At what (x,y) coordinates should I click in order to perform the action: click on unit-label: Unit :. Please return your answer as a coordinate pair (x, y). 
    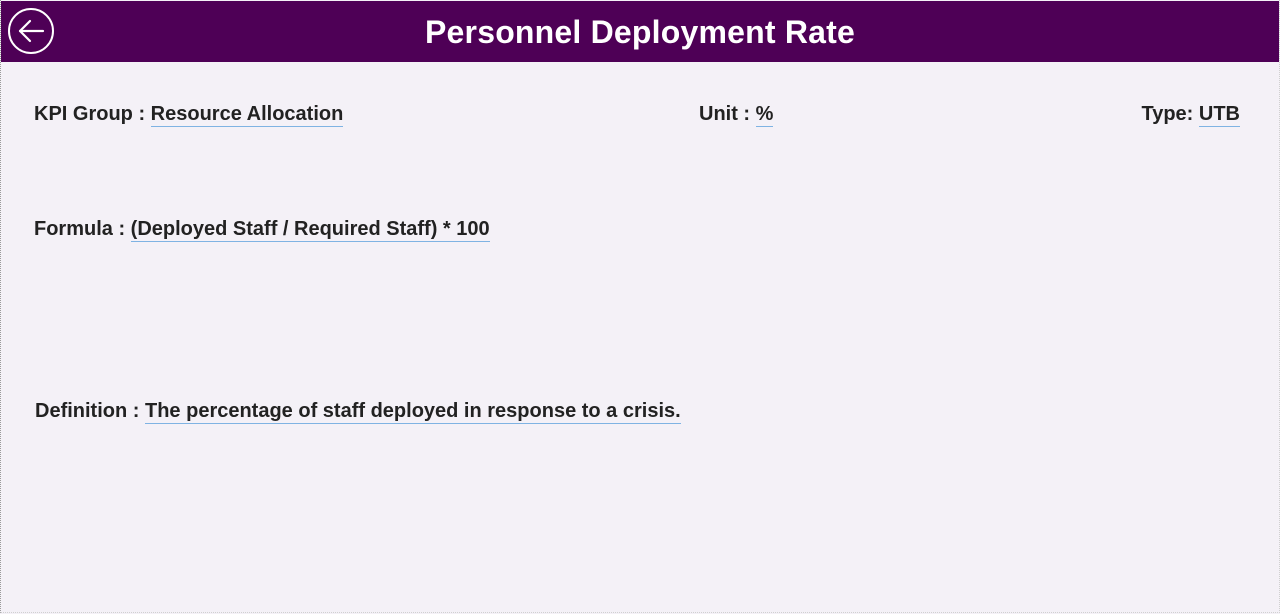
    Looking at the image, I should click on (727, 114).